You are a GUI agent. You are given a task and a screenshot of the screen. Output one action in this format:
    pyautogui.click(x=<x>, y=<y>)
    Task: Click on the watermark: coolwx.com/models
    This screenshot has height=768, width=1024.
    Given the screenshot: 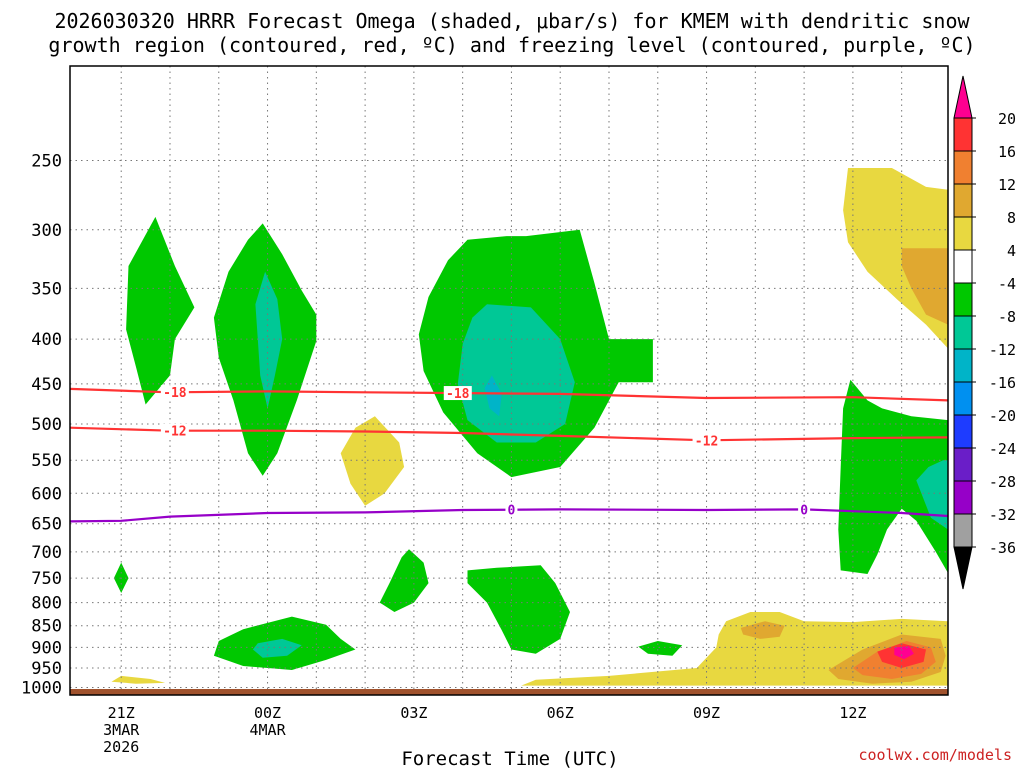 What is the action you would take?
    pyautogui.click(x=935, y=755)
    